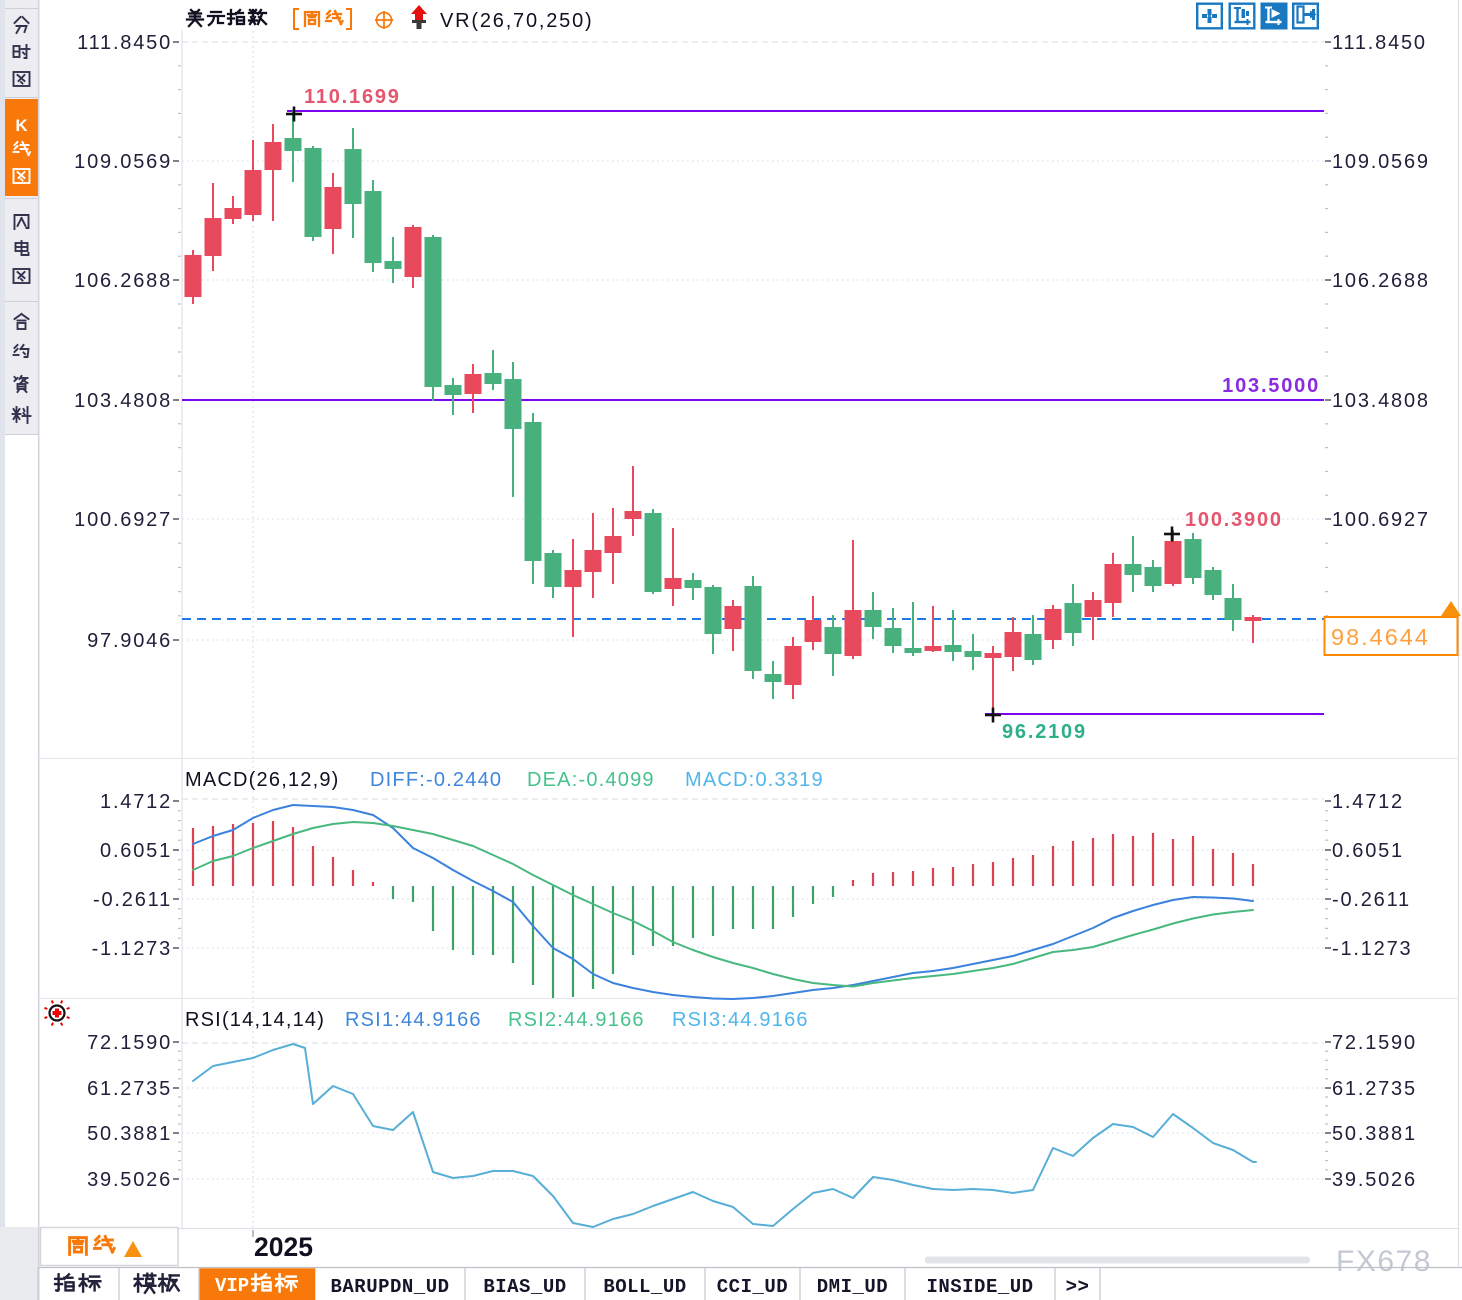 The image size is (1462, 1300). Describe the element at coordinates (740, 1020) in the screenshot. I see `svg-text: RSI3:44.9166` at that location.